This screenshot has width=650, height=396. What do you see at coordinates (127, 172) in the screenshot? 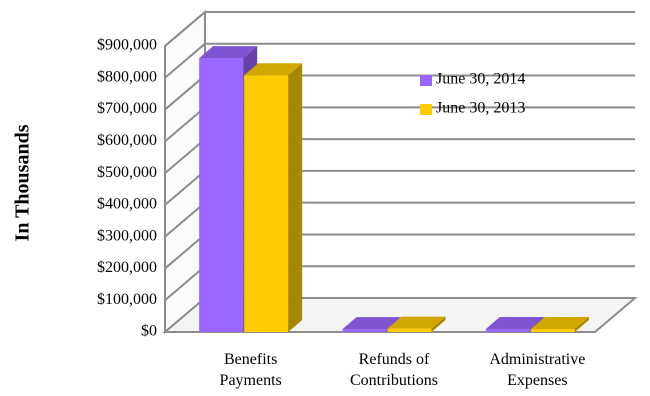
I see `y-tick-label: $500,000` at bounding box center [127, 172].